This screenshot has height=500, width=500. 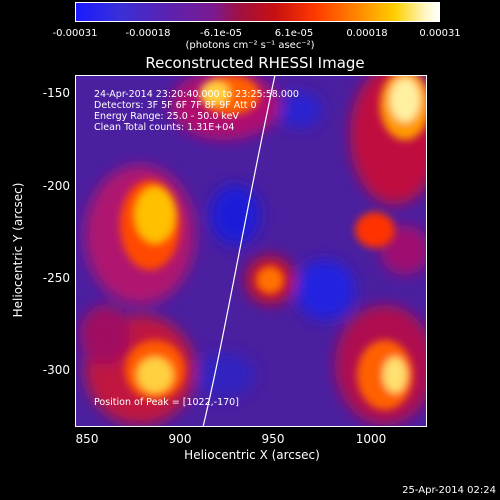 What do you see at coordinates (250, 45) in the screenshot?
I see `colorbar-units: (photons cm⁻² s⁻¹ asec⁻²)` at bounding box center [250, 45].